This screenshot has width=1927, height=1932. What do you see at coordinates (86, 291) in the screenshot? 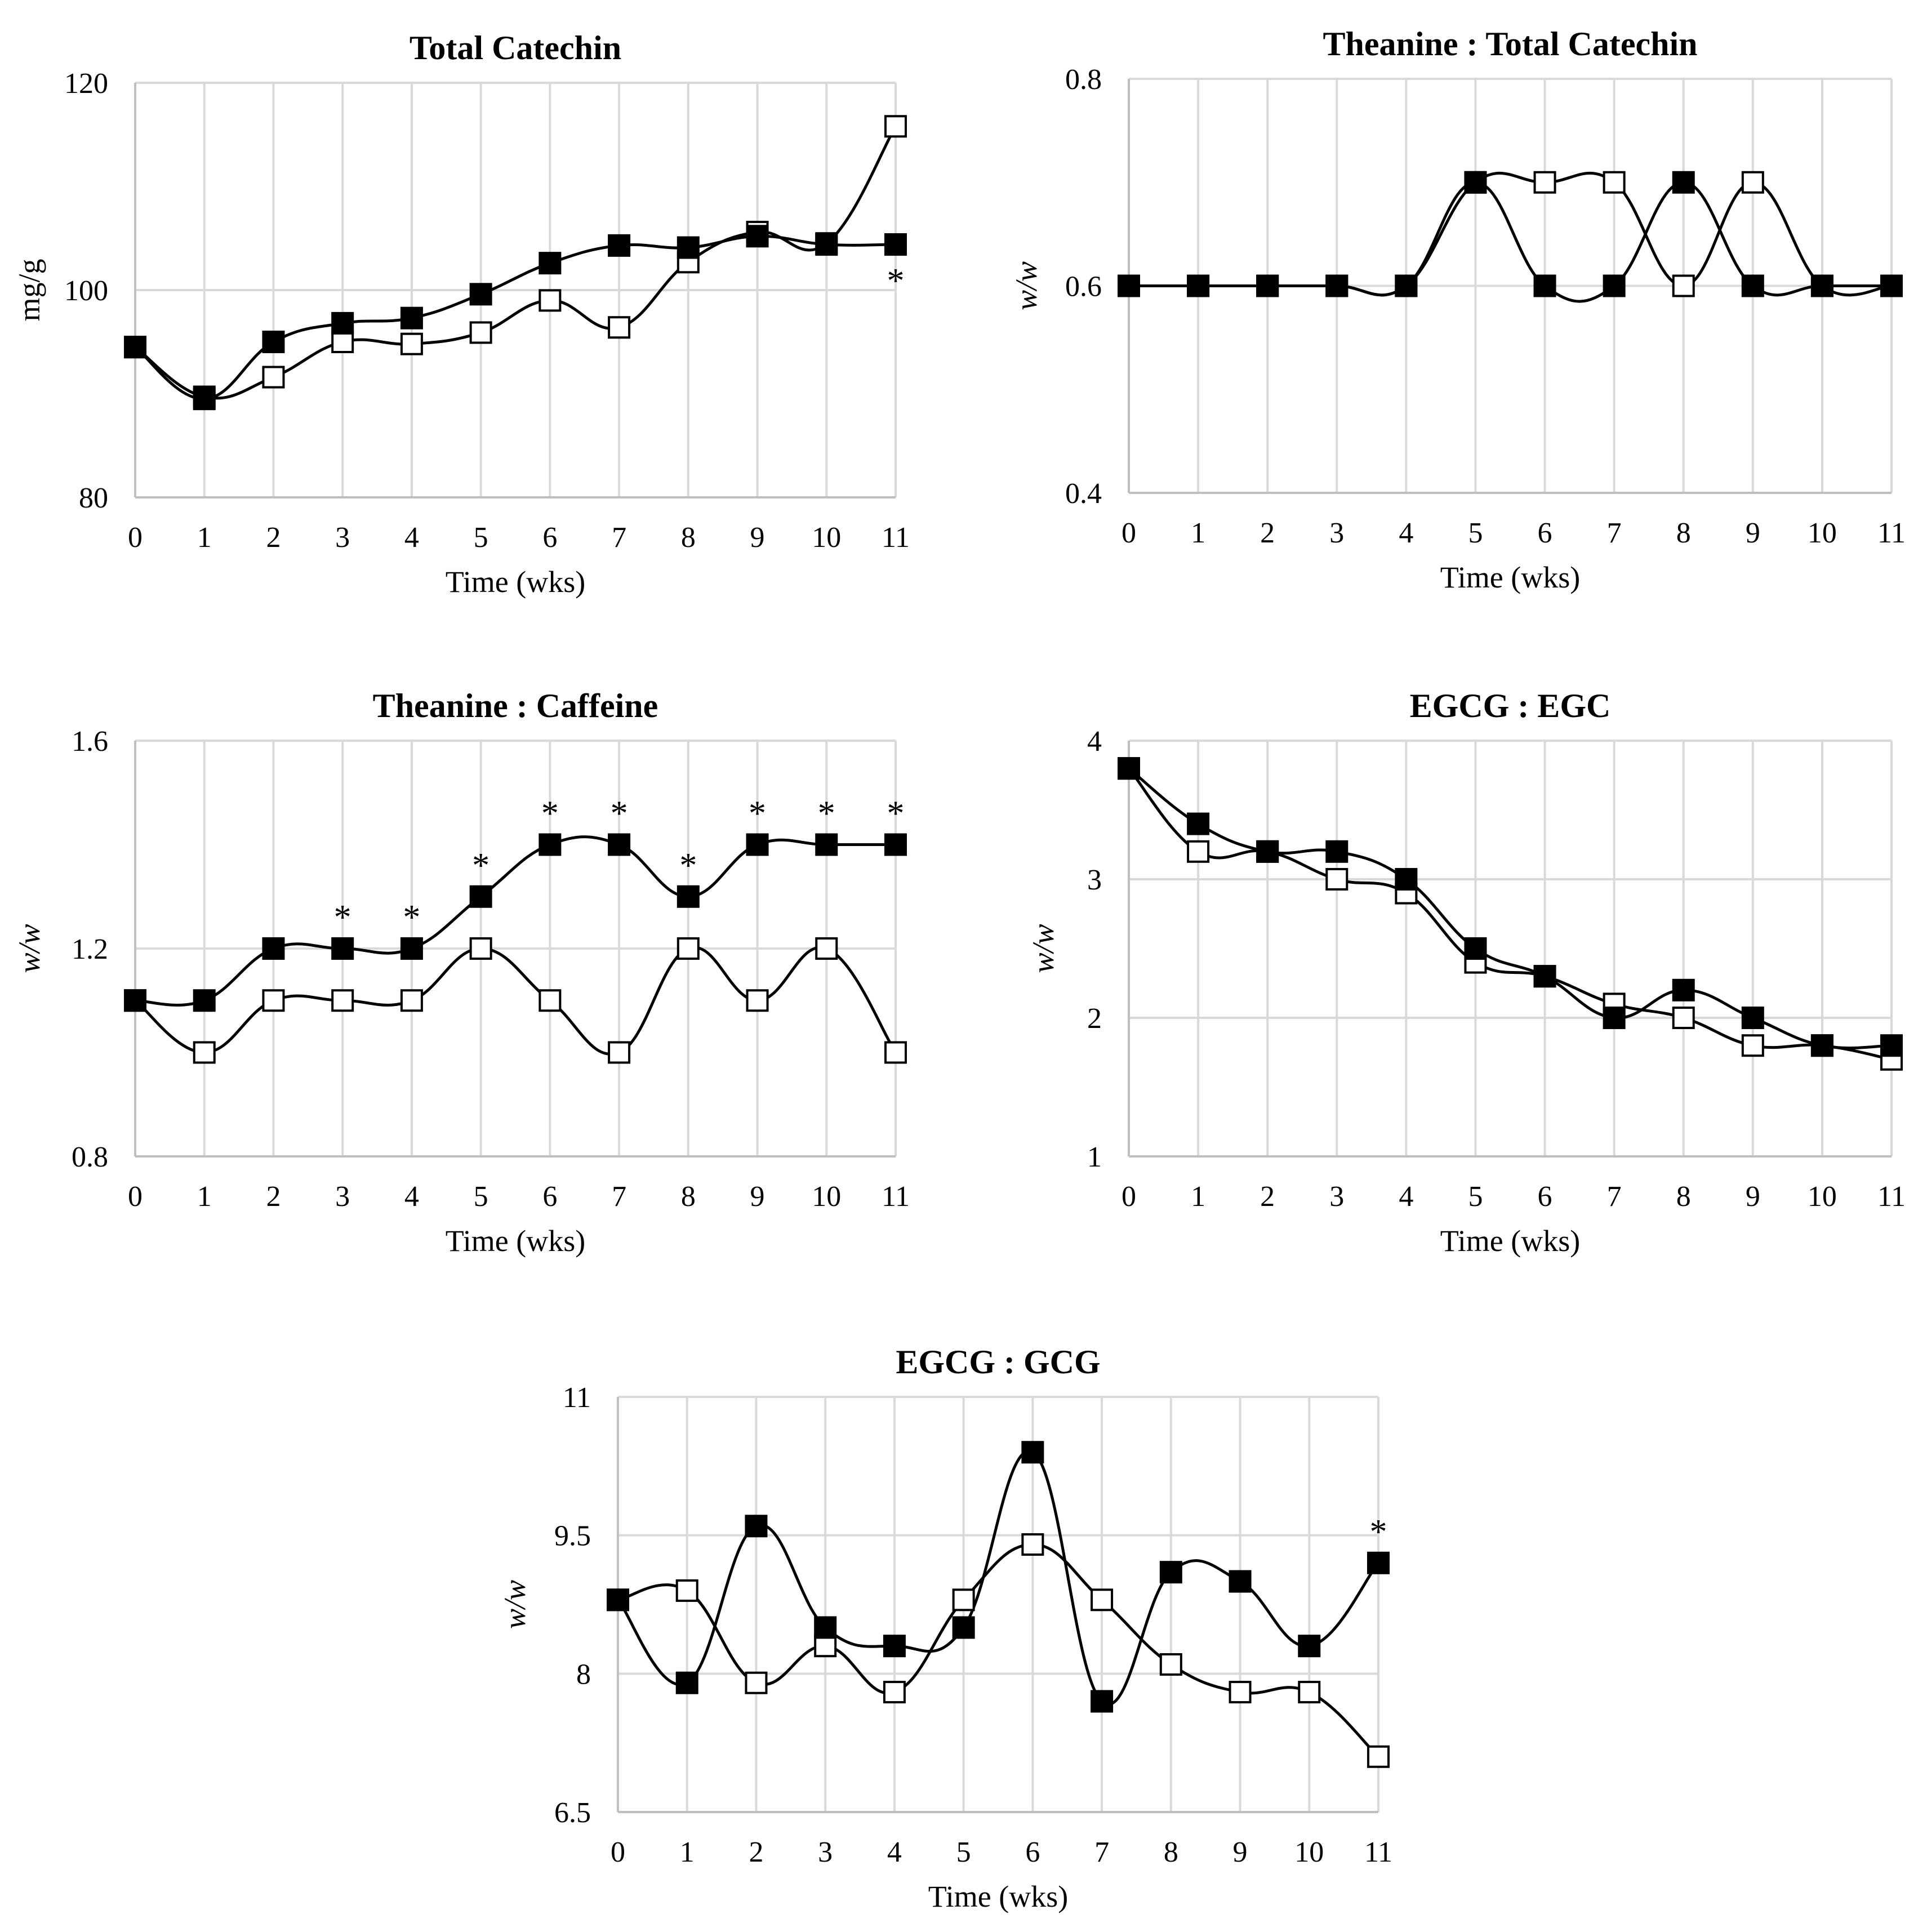
I see `y-tick-label: 100` at bounding box center [86, 291].